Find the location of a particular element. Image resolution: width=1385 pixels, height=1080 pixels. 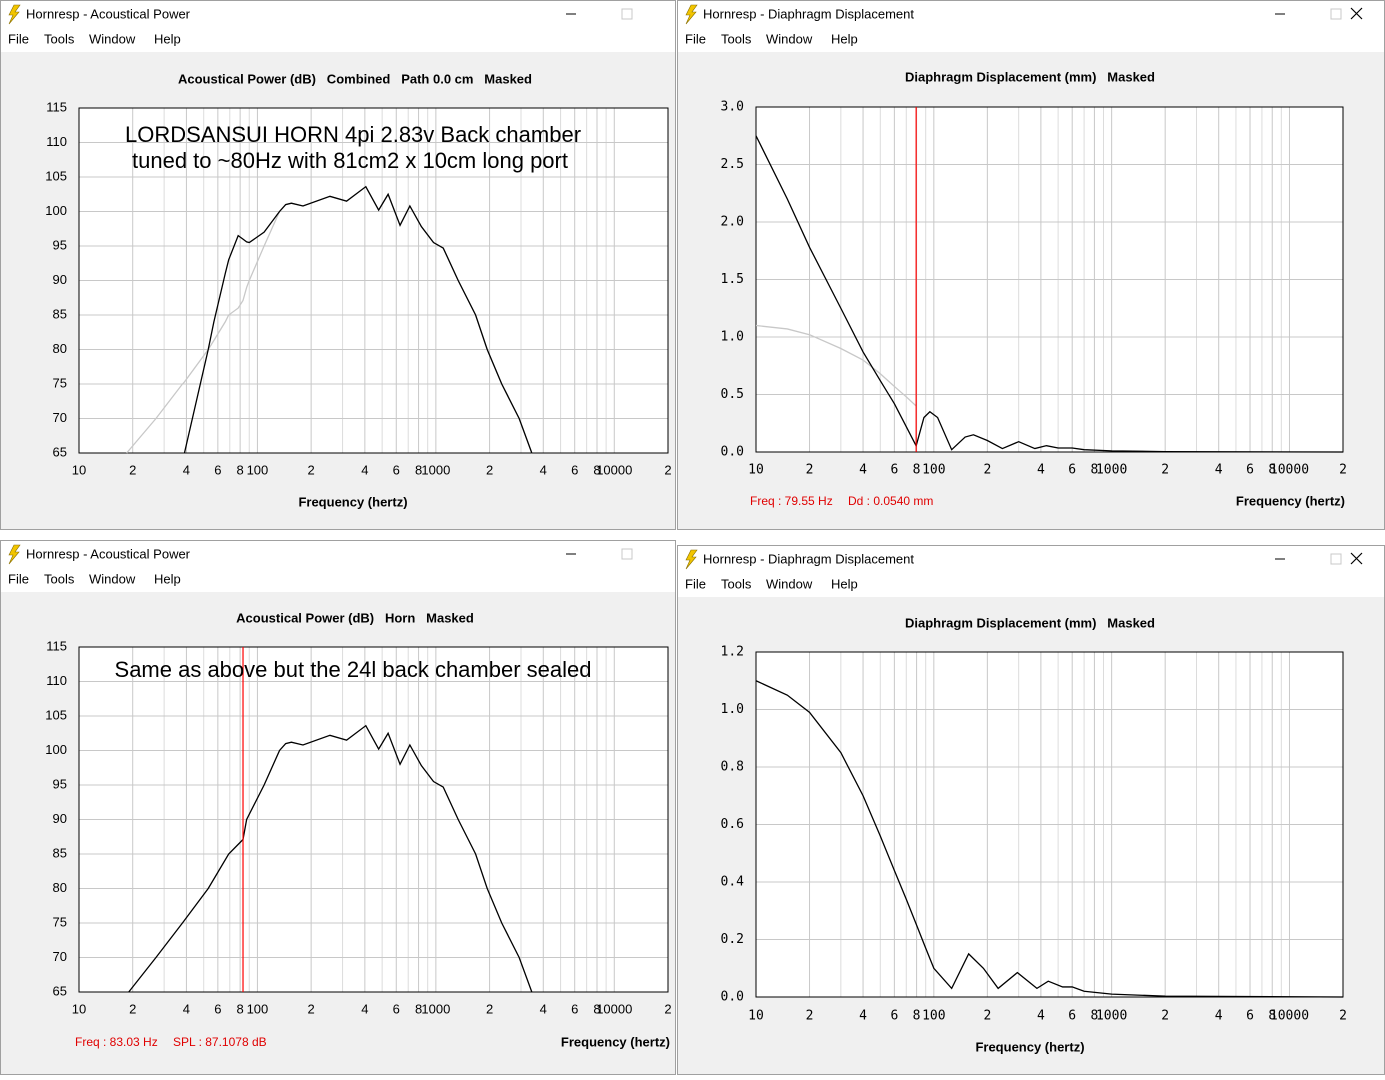

window-title: Hornresp - Diaphragm Displacement is located at coordinates (808, 13).